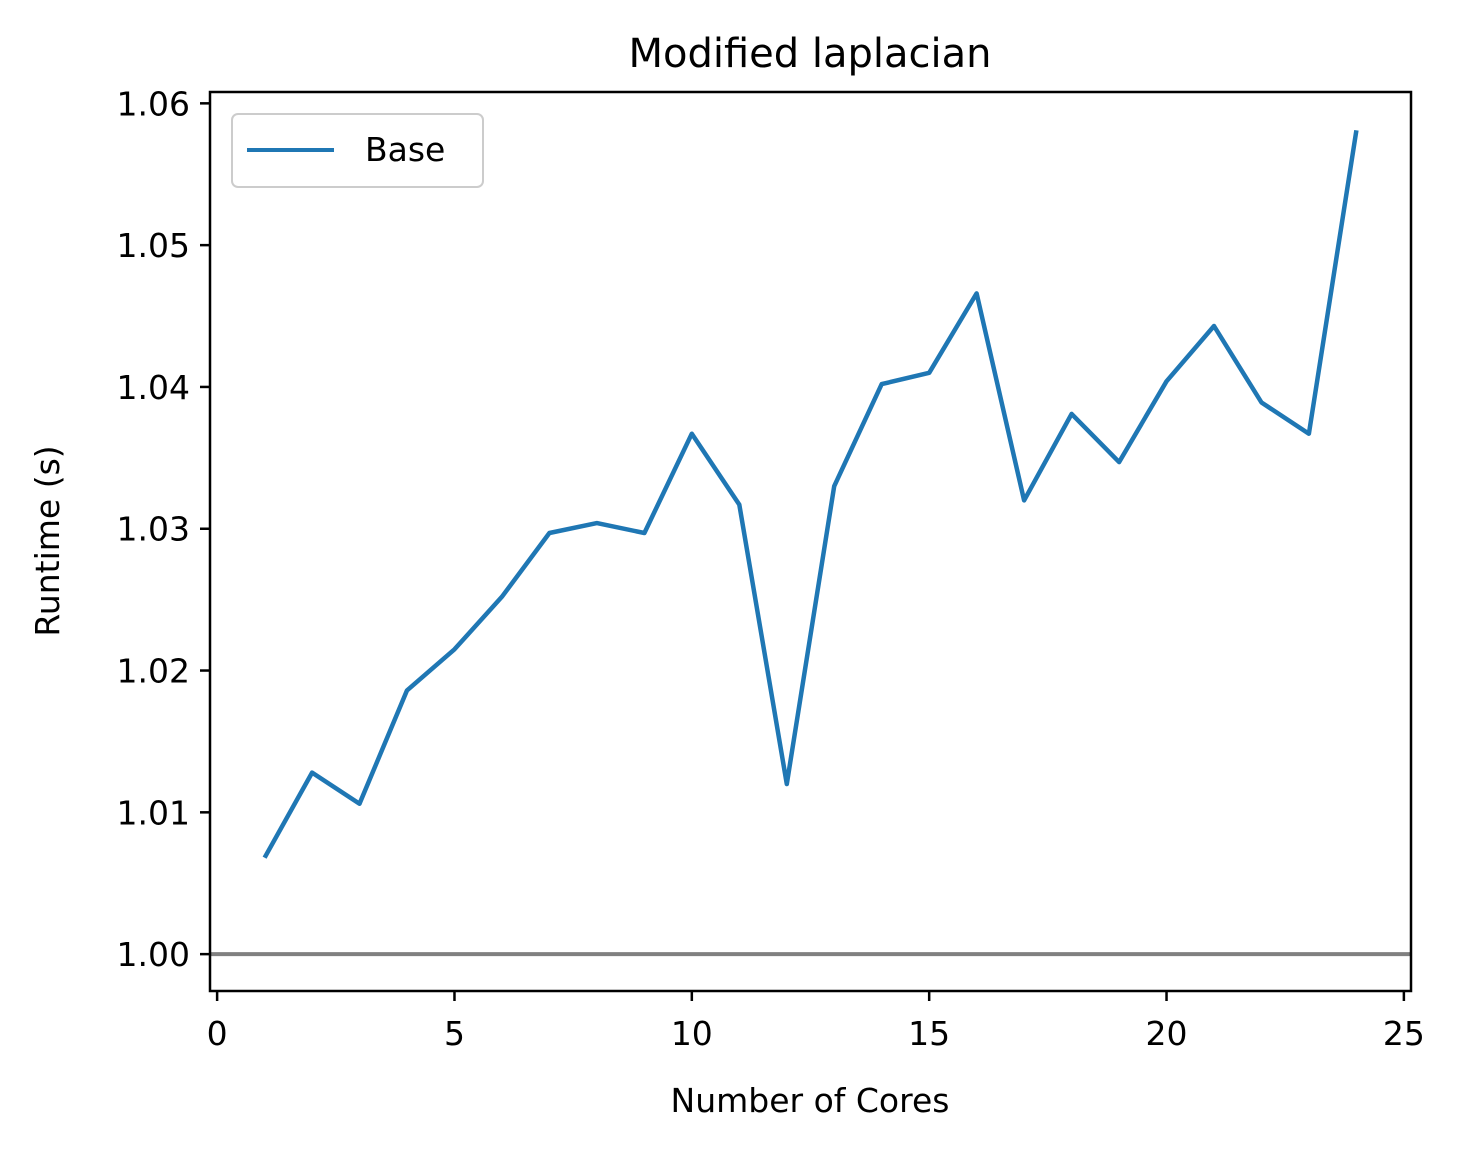  I want to click on y-axis-label: Runtime (s), so click(47, 540).